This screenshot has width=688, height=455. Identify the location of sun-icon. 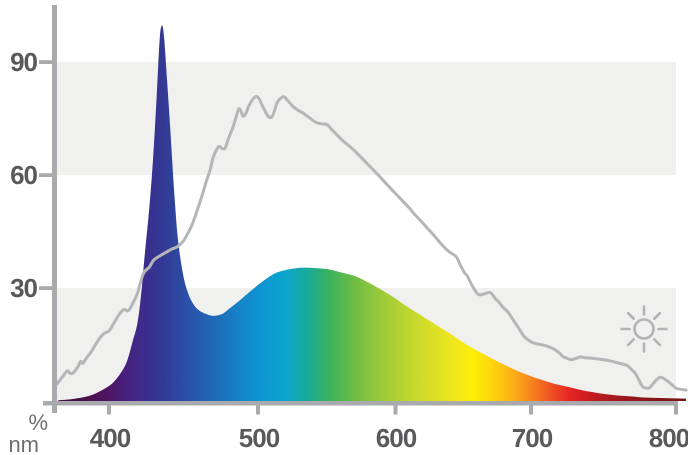
(644, 329).